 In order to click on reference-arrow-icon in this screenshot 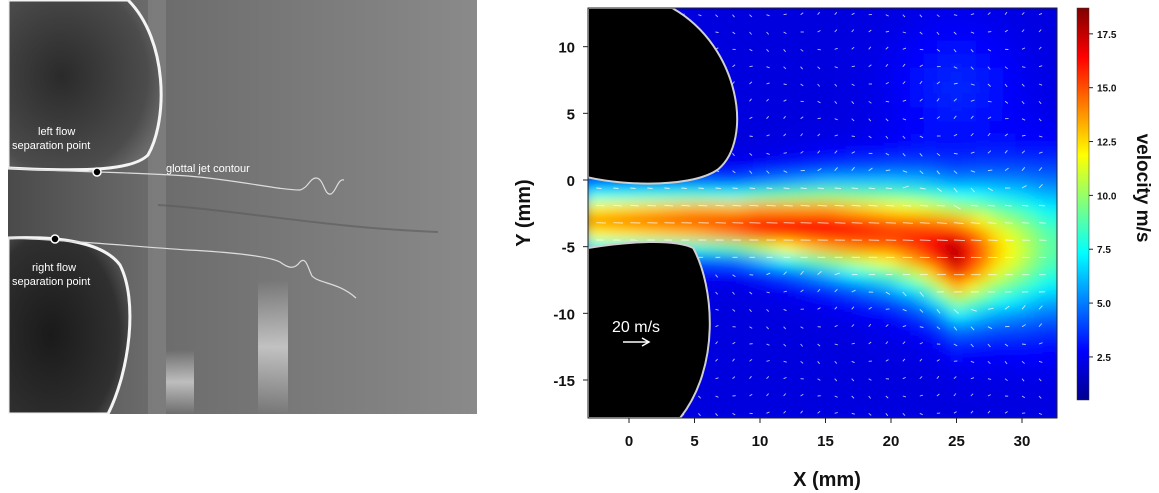, I will do `click(637, 342)`.